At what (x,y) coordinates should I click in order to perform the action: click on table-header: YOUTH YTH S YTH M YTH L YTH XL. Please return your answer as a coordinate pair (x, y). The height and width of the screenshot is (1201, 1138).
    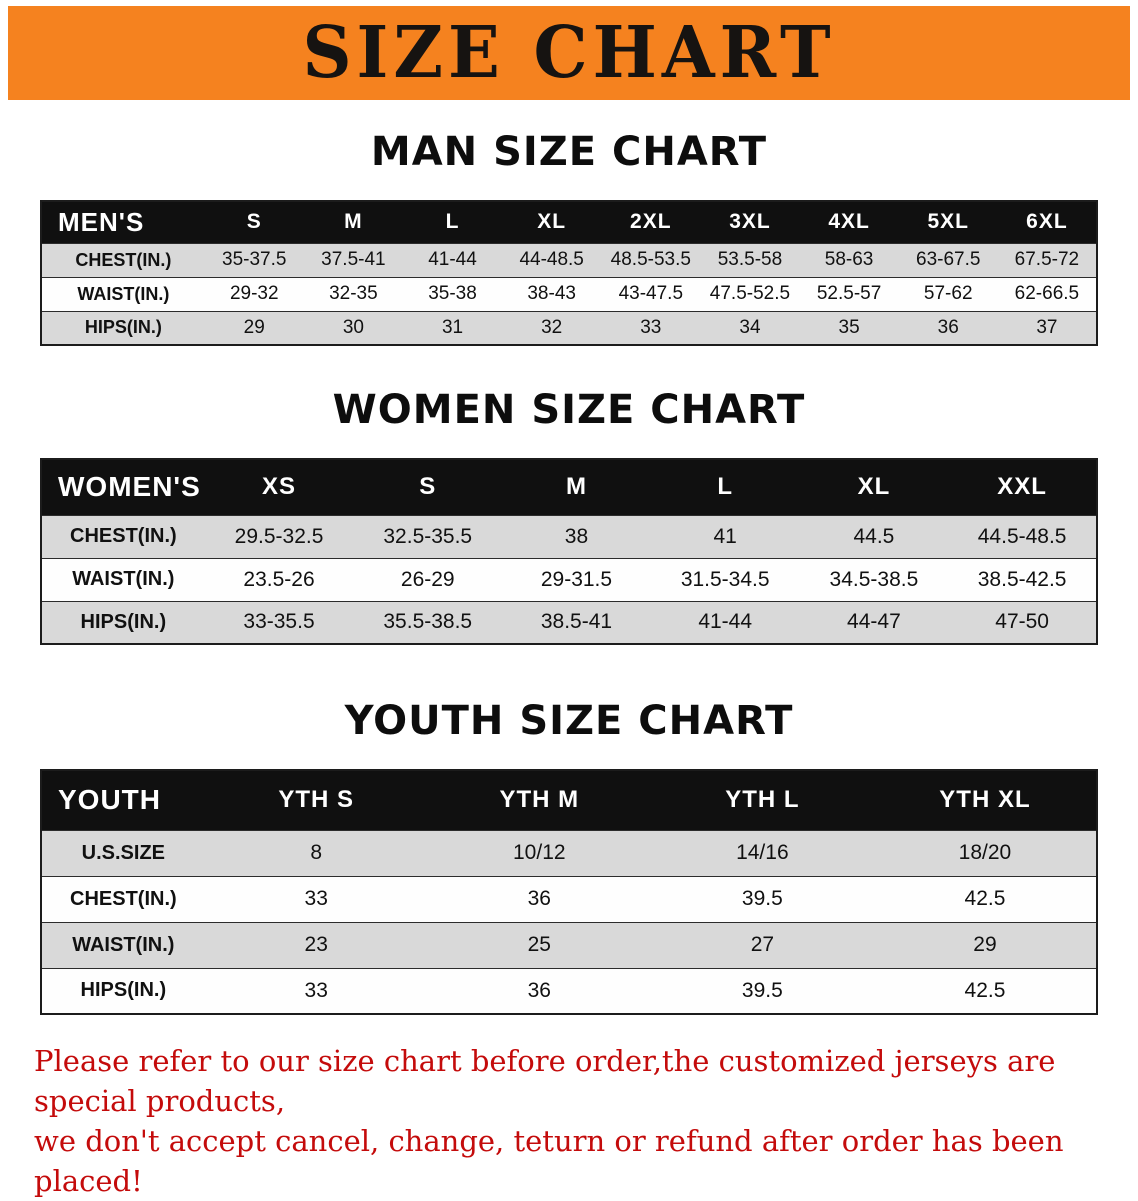
    Looking at the image, I should click on (569, 800).